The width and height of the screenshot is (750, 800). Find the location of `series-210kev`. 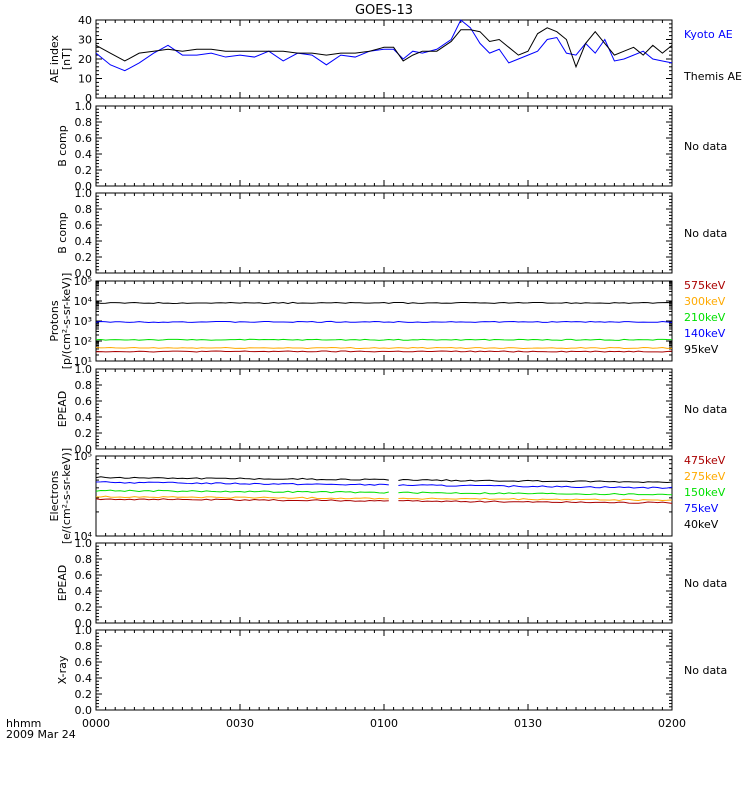

series-210kev is located at coordinates (384, 339).